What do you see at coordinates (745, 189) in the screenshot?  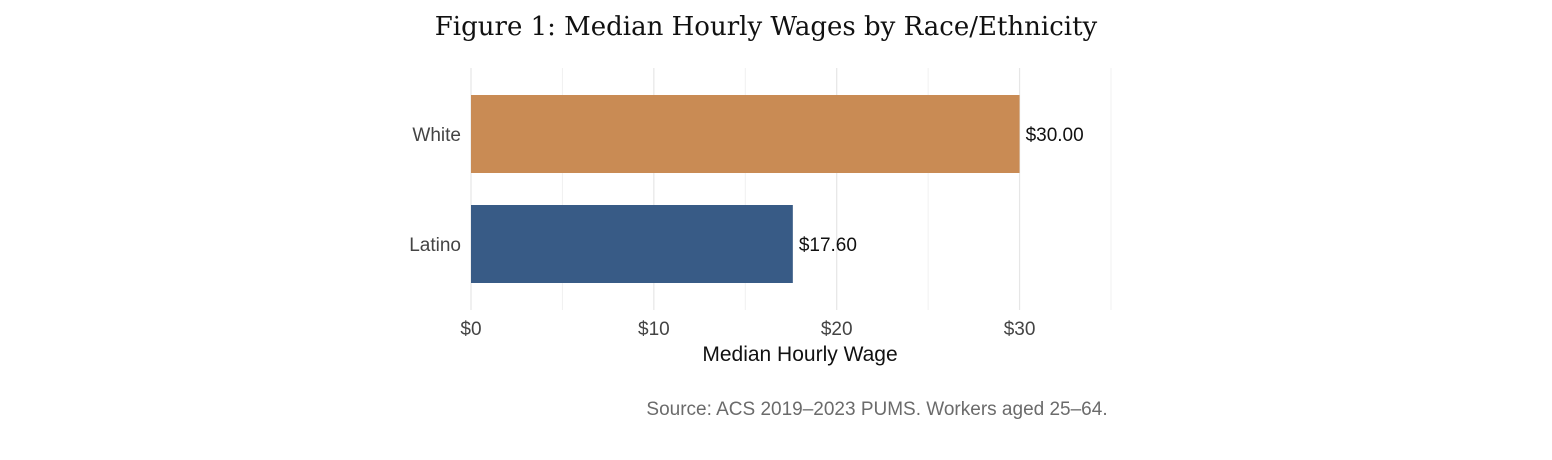 I see `bars-group` at bounding box center [745, 189].